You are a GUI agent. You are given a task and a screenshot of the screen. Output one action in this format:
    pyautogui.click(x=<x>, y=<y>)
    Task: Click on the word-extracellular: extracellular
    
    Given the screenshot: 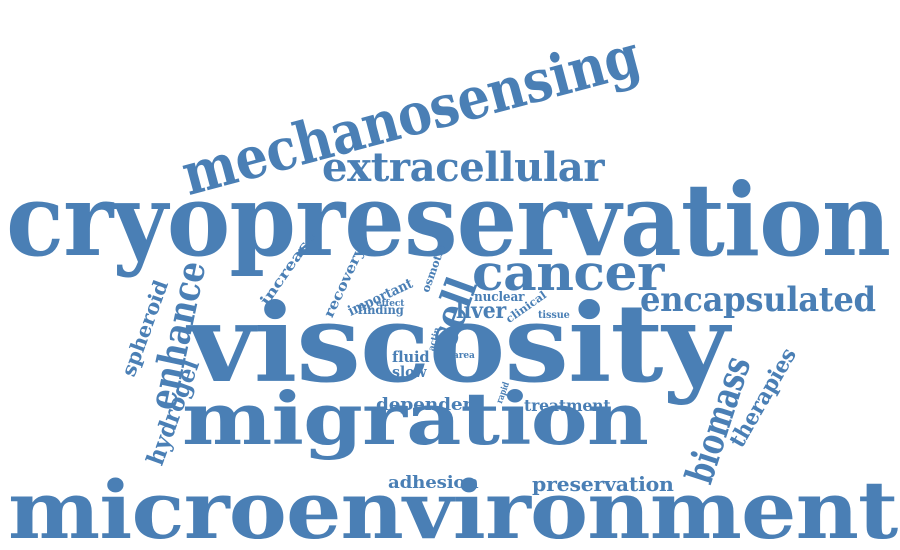 What is the action you would take?
    pyautogui.click(x=463, y=167)
    